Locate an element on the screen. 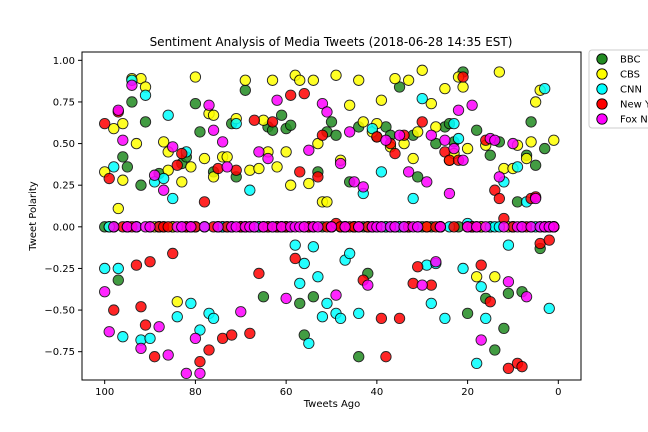  y-tick-label: 0.75 is located at coordinates (64, 102).